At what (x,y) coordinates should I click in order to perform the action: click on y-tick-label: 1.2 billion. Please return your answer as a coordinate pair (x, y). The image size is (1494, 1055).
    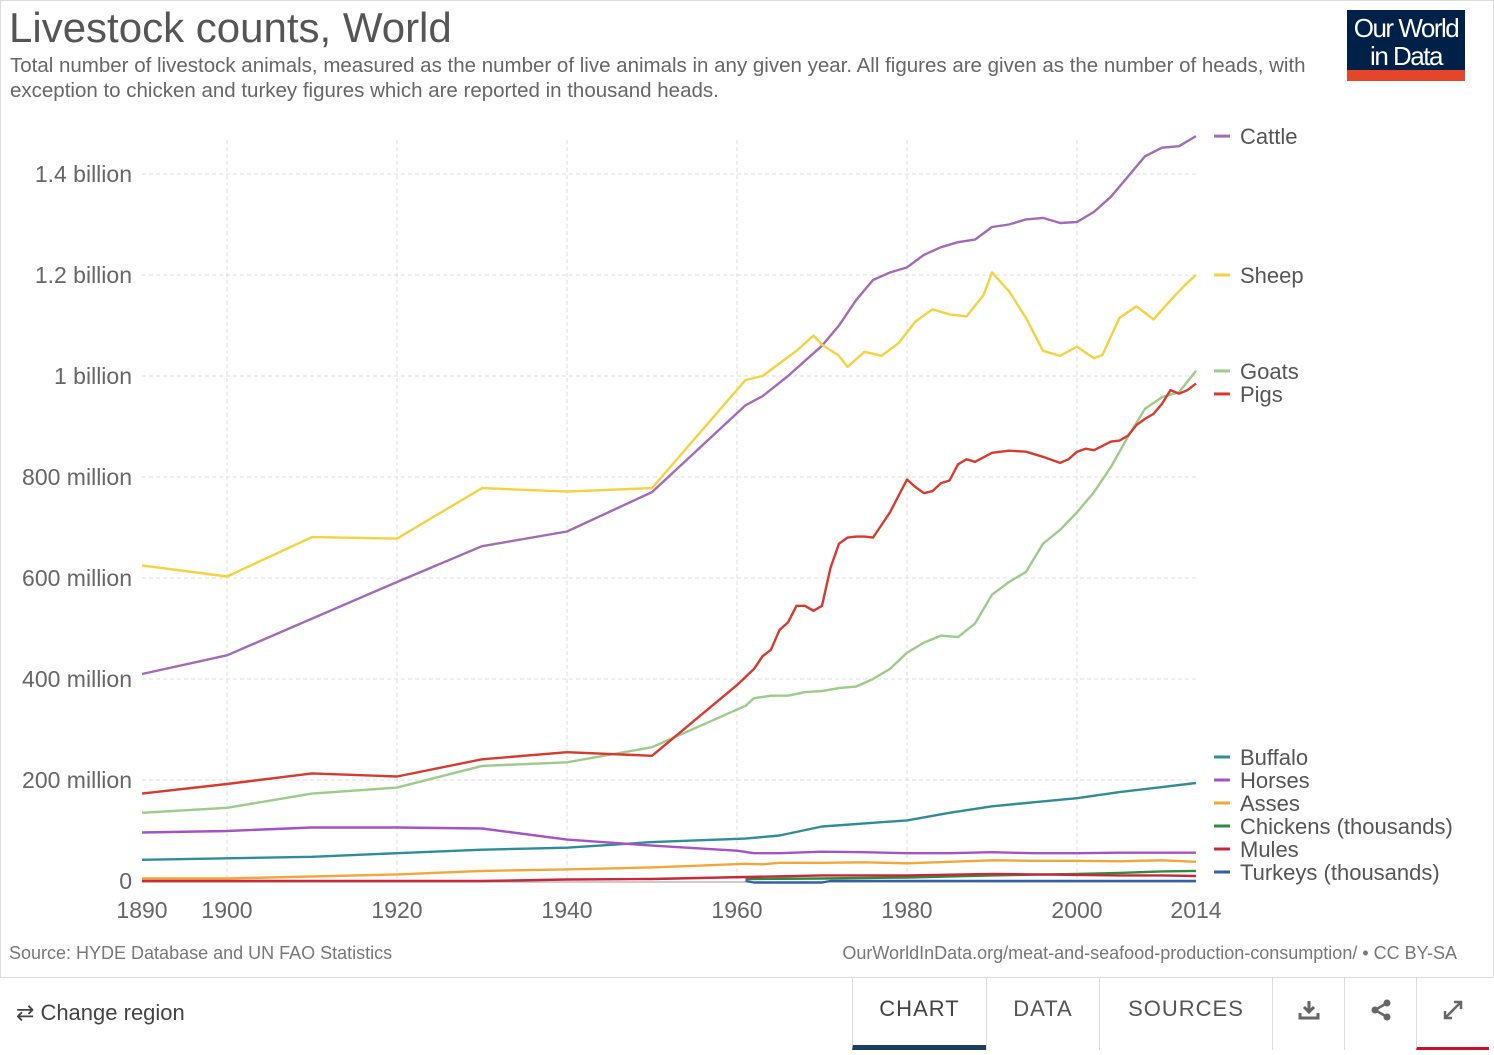
    Looking at the image, I should click on (83, 275).